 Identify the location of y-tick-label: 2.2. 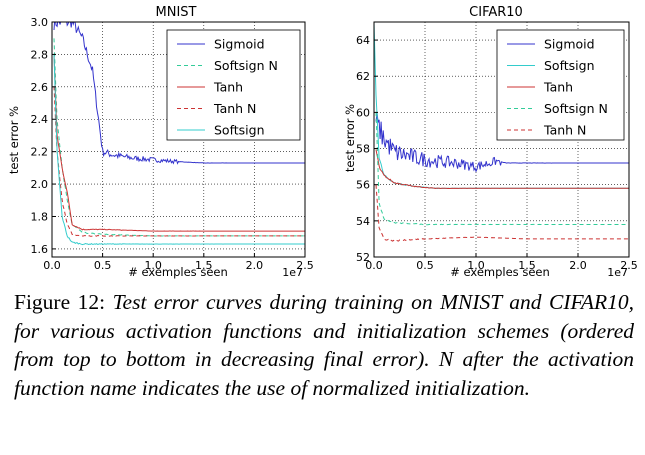
(40, 152).